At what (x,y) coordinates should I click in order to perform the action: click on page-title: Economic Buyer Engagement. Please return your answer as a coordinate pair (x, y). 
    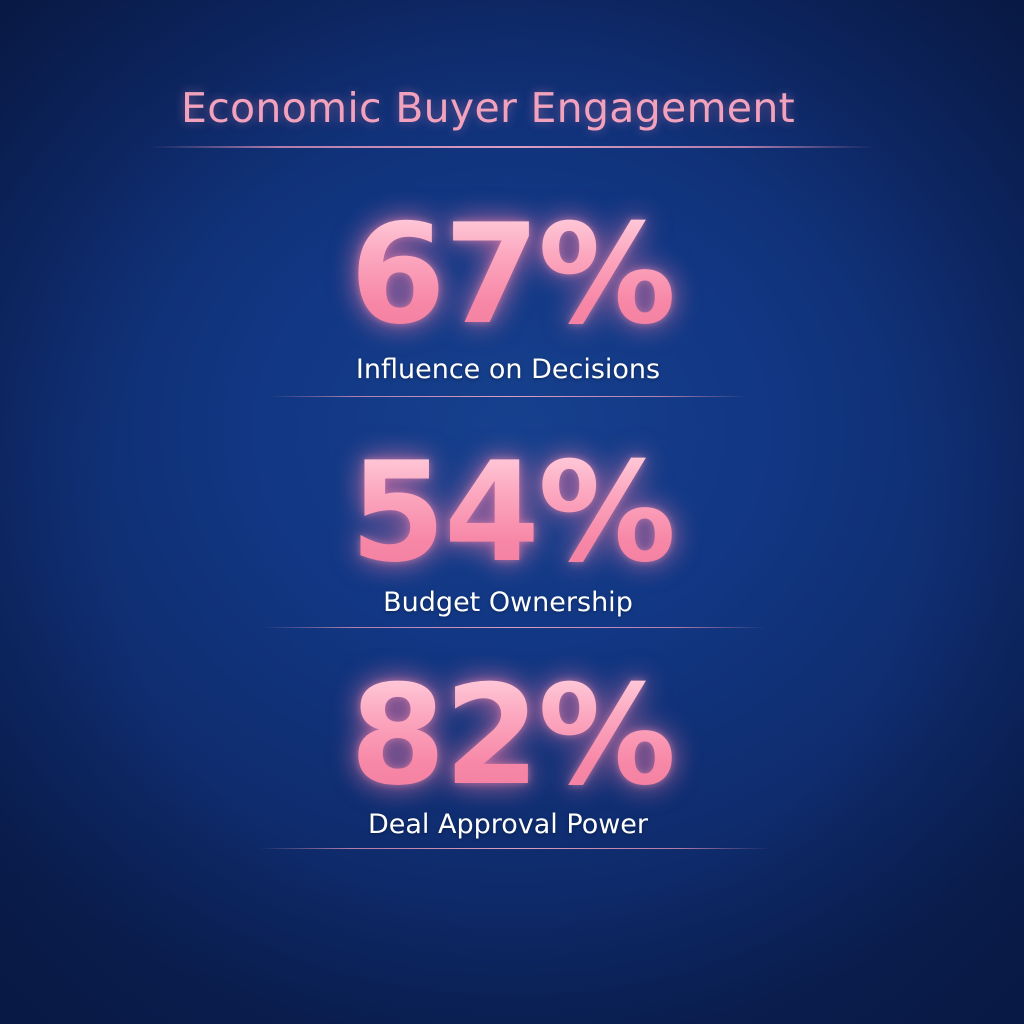
    Looking at the image, I should click on (487, 108).